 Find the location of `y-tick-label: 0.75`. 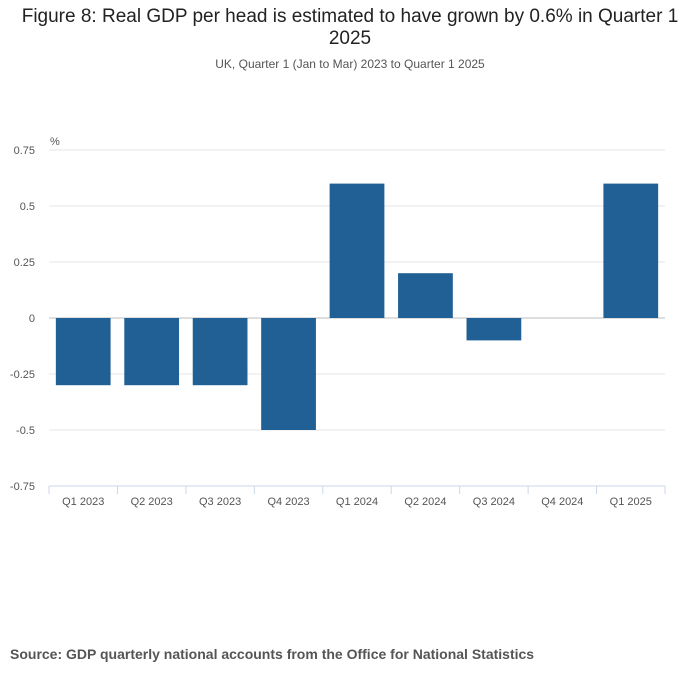

y-tick-label: 0.75 is located at coordinates (24, 151).